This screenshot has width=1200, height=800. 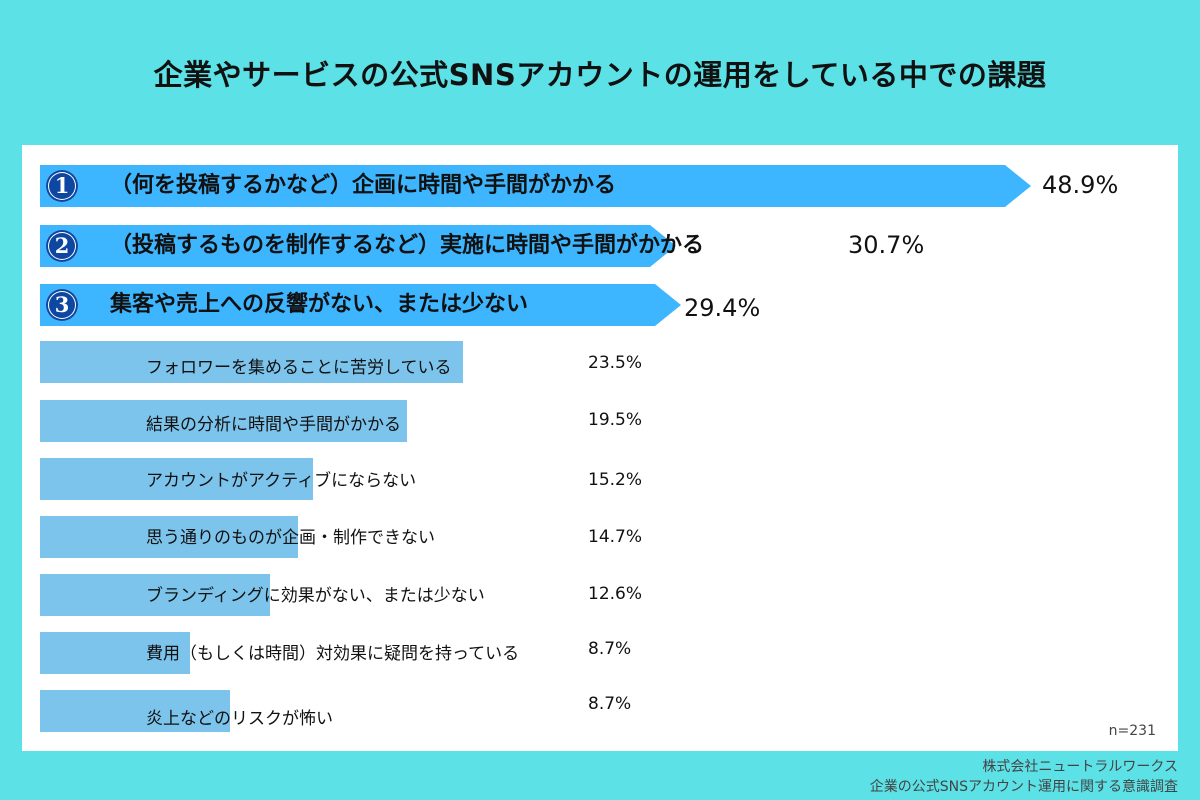 What do you see at coordinates (615, 420) in the screenshot?
I see `bar-value-5: 19.5%` at bounding box center [615, 420].